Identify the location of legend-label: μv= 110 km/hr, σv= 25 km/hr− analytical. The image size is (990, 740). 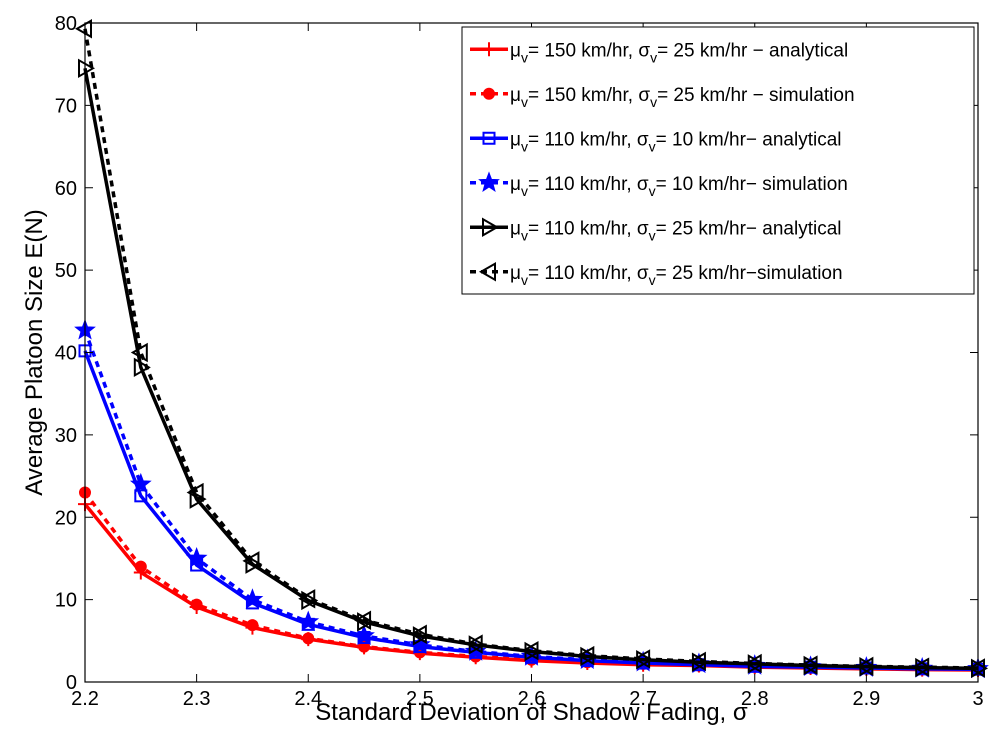
(676, 230).